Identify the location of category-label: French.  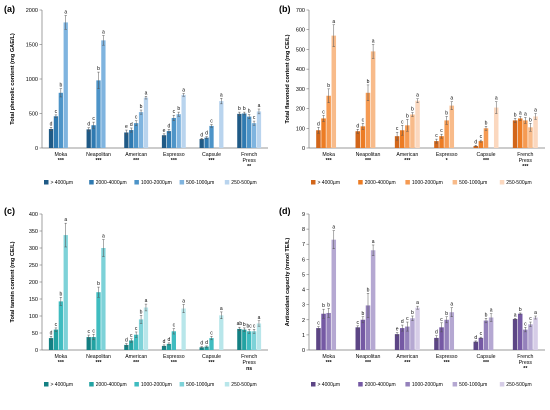
(249, 357).